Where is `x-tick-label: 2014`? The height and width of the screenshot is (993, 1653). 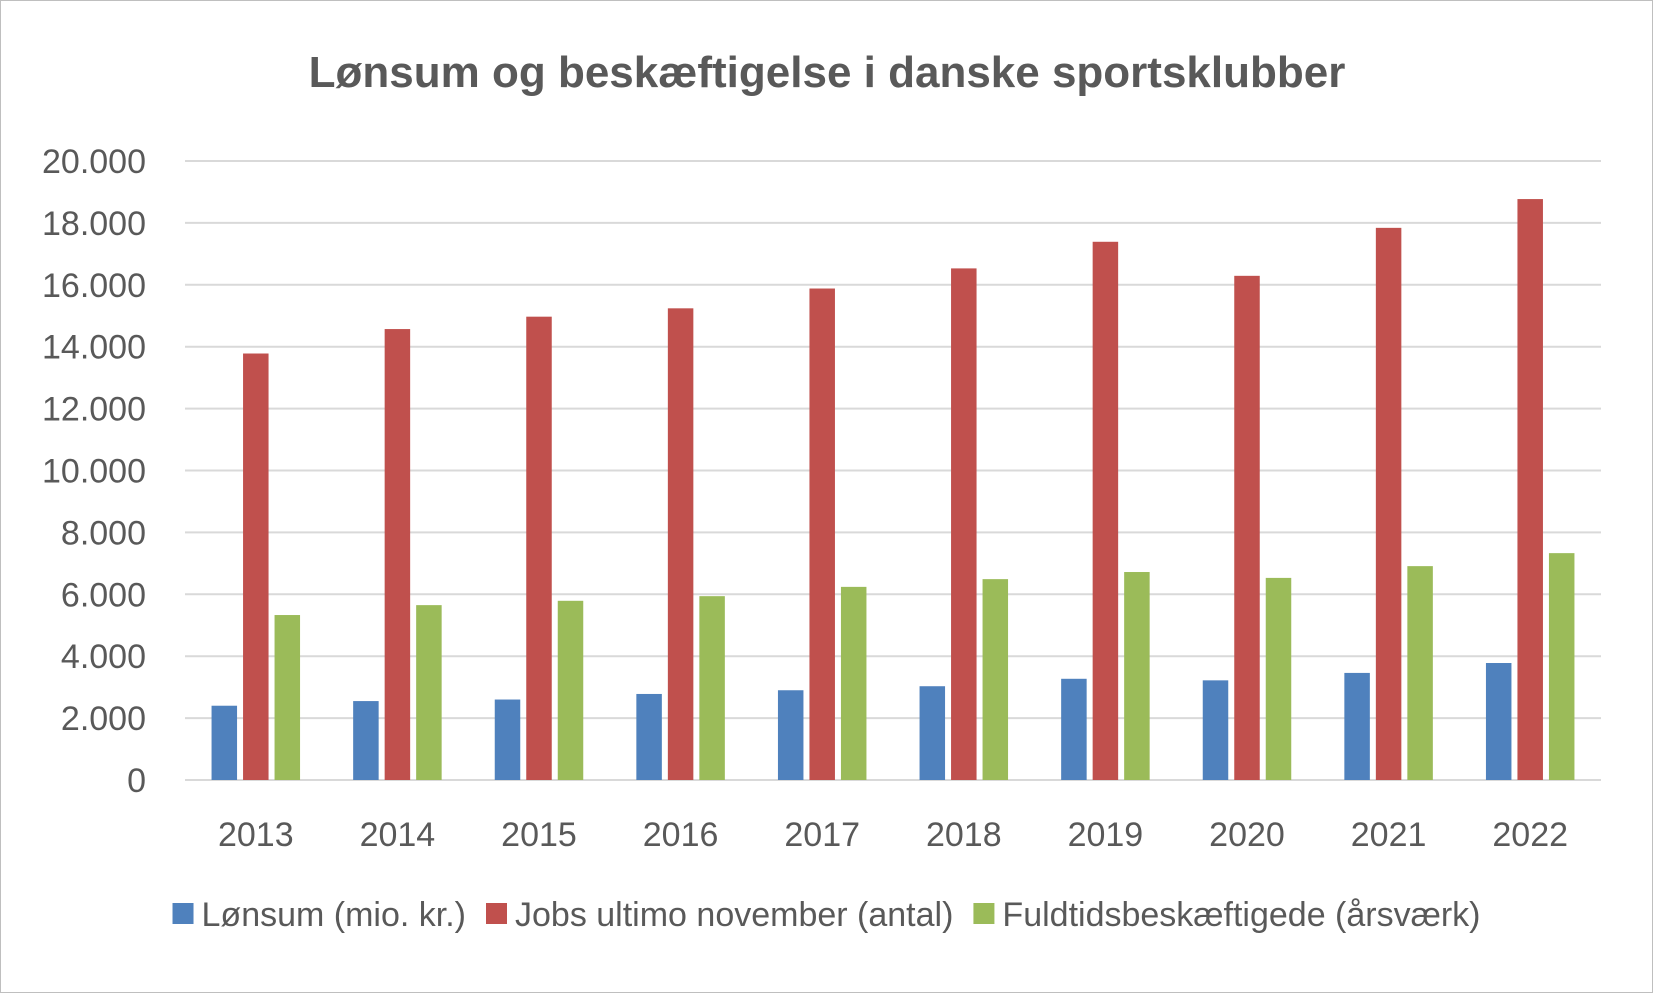 x-tick-label: 2014 is located at coordinates (398, 835).